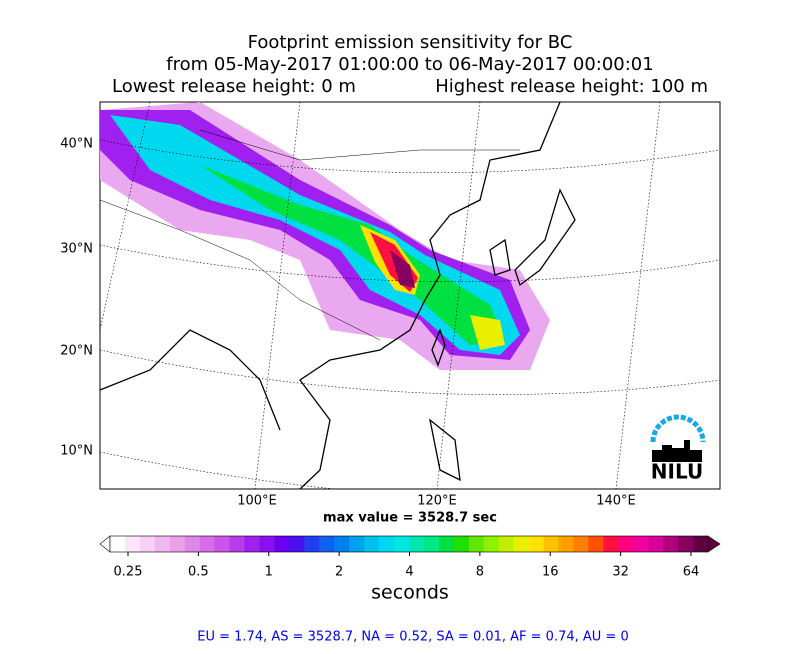  What do you see at coordinates (76, 351) in the screenshot?
I see `lat-label: 20°N` at bounding box center [76, 351].